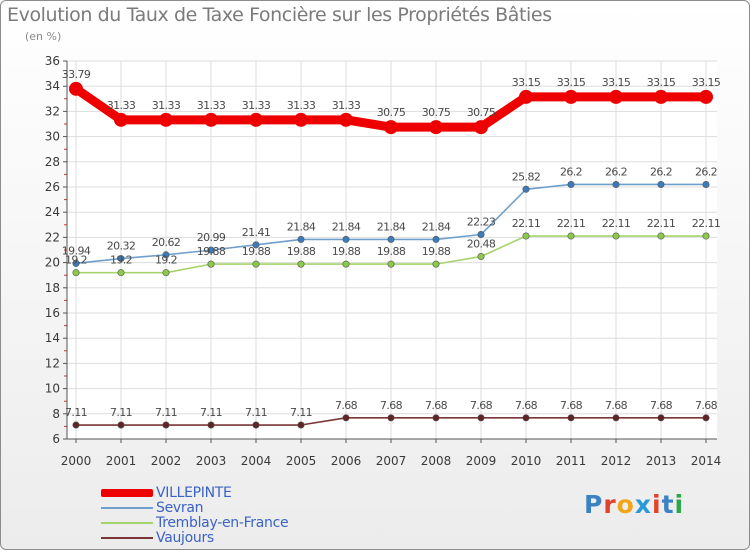 The image size is (750, 550). Describe the element at coordinates (52, 288) in the screenshot. I see `tick-label-y: 18` at that location.